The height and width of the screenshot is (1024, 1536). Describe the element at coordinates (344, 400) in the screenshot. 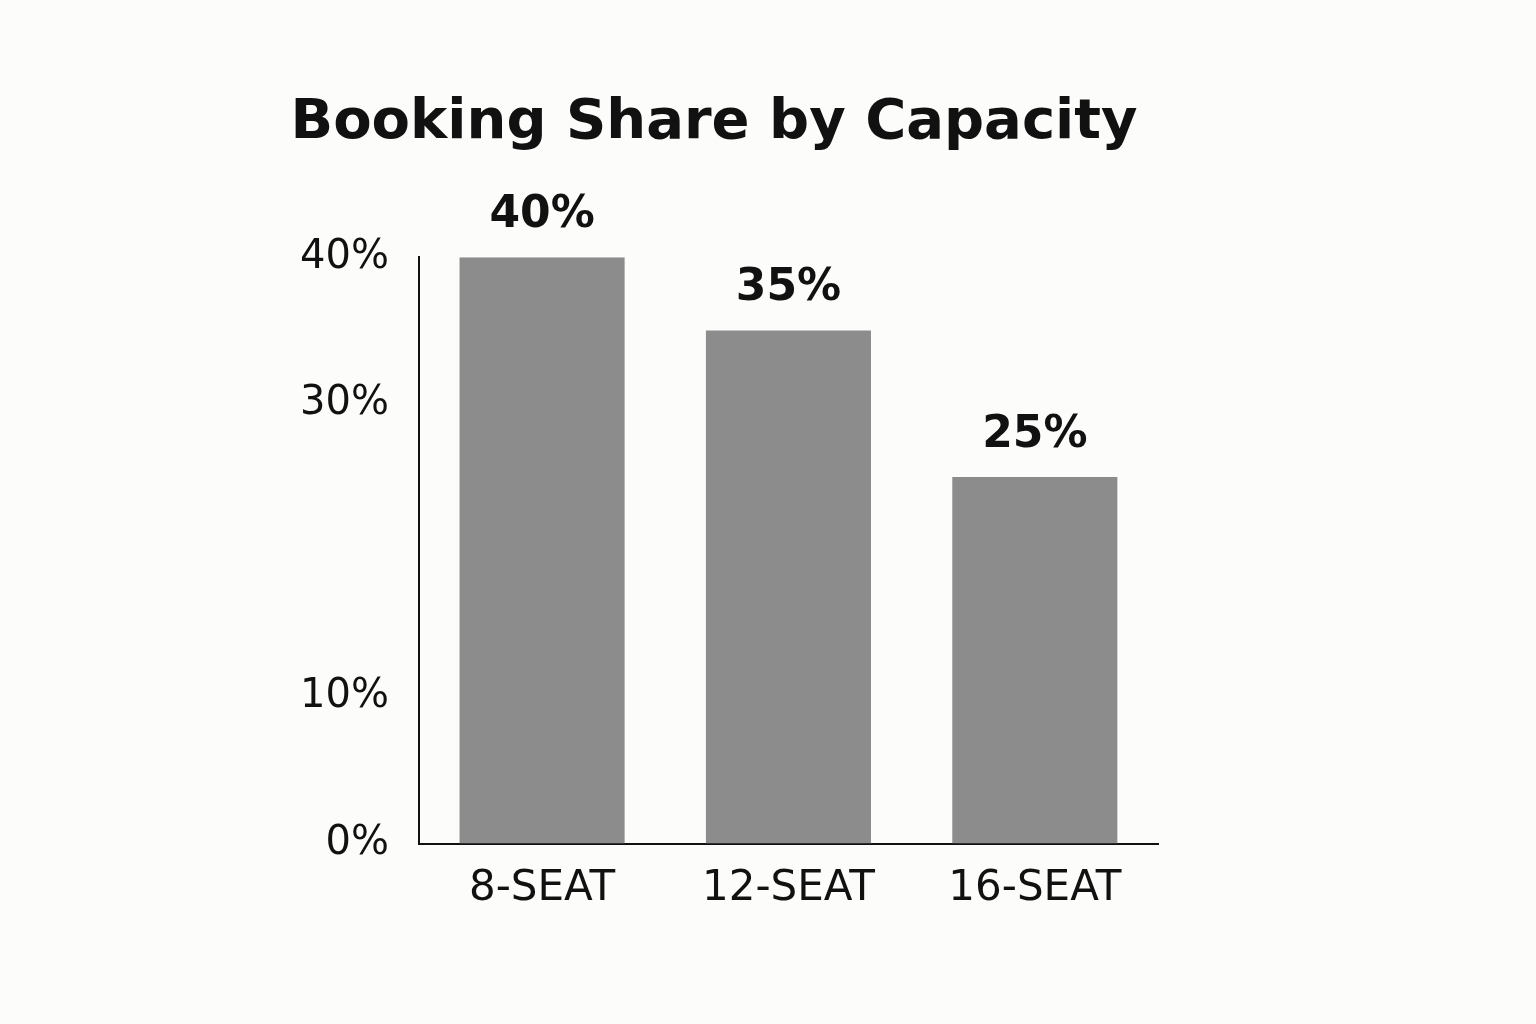

I see `y-tick-label: 30%` at that location.